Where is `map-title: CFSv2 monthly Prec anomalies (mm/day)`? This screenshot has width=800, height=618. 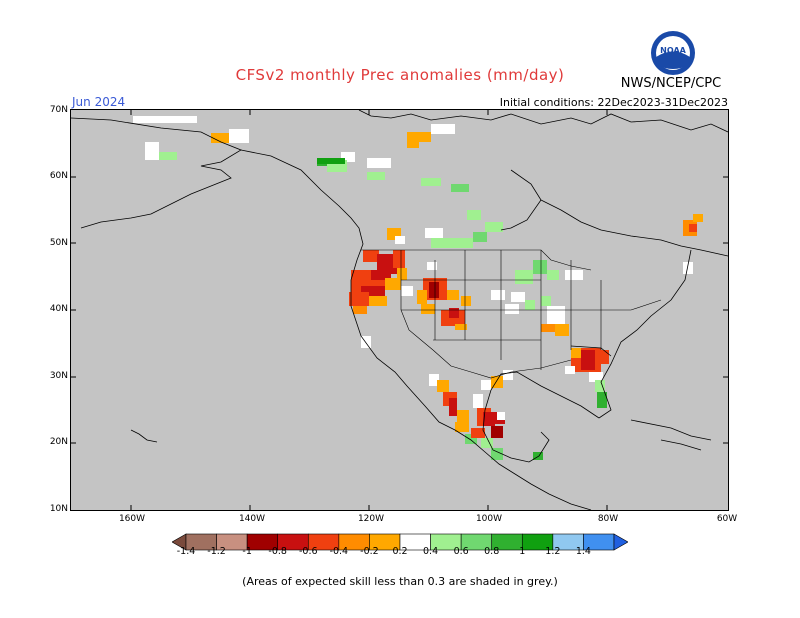
map-title: CFSv2 monthly Prec anomalies (mm/day) is located at coordinates (400, 75).